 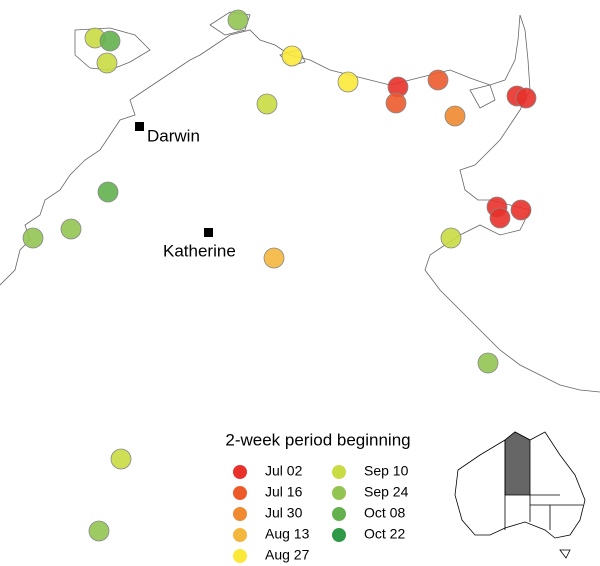 What do you see at coordinates (287, 555) in the screenshot?
I see `legend-label: Aug 27` at bounding box center [287, 555].